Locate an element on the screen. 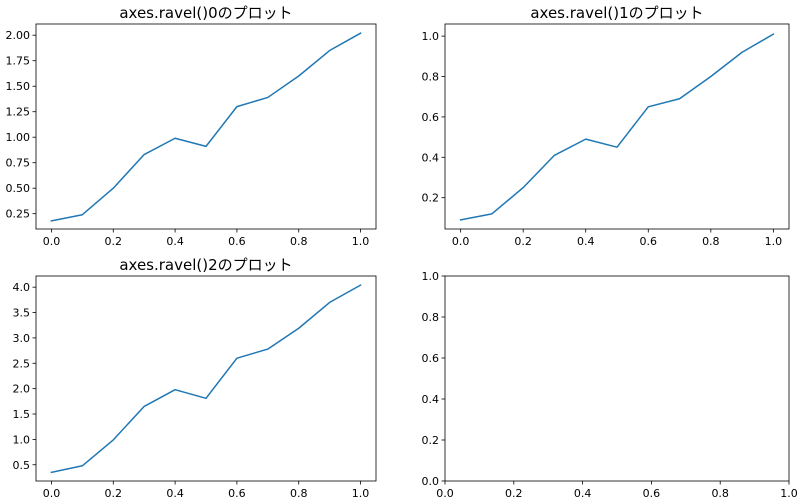 This screenshot has height=502, width=800. panel-2-xtick-label: 0.8 is located at coordinates (299, 493).